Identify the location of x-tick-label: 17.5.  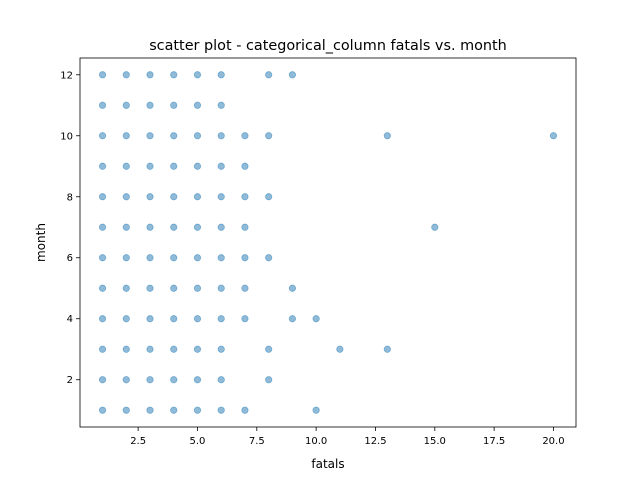
(494, 441).